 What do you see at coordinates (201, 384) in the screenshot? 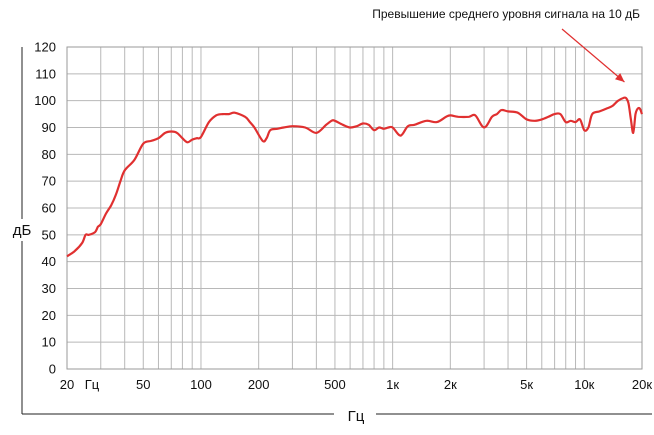
I see `x-tick-label: 100` at bounding box center [201, 384].